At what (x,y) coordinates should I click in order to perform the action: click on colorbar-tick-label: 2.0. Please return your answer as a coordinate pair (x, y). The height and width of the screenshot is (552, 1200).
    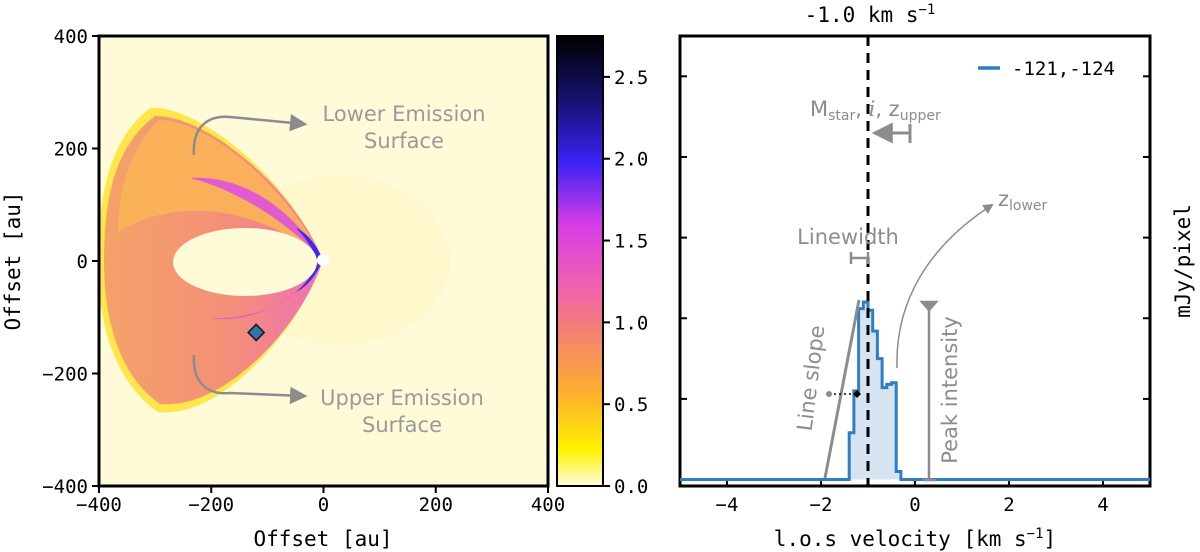
    Looking at the image, I should click on (631, 160).